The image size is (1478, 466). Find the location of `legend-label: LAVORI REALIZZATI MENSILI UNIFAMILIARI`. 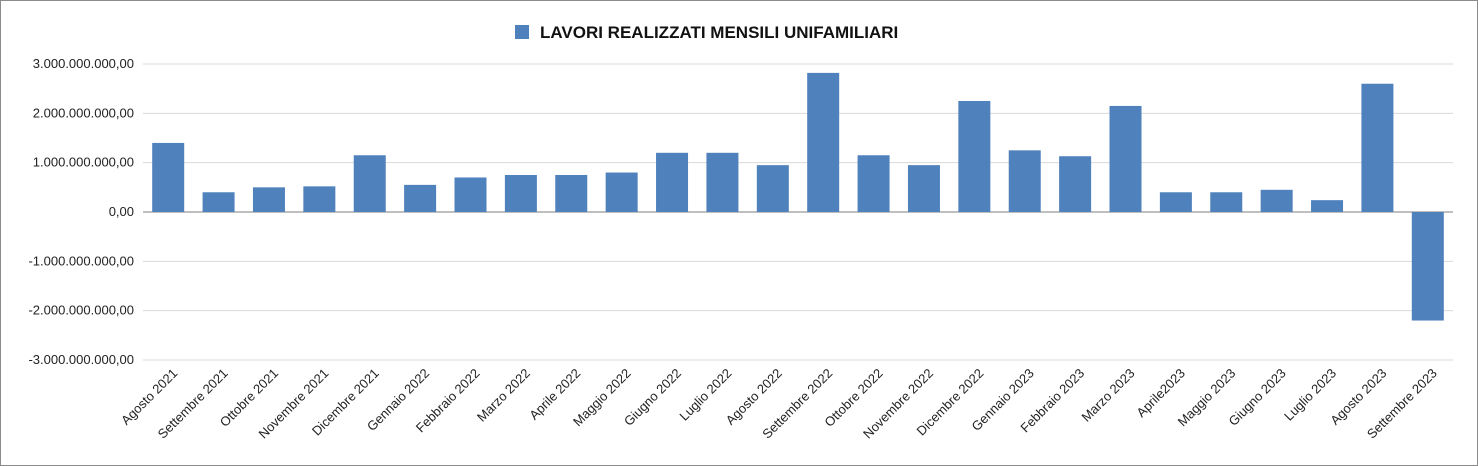

legend-label: LAVORI REALIZZATI MENSILI UNIFAMILIARI is located at coordinates (719, 32).